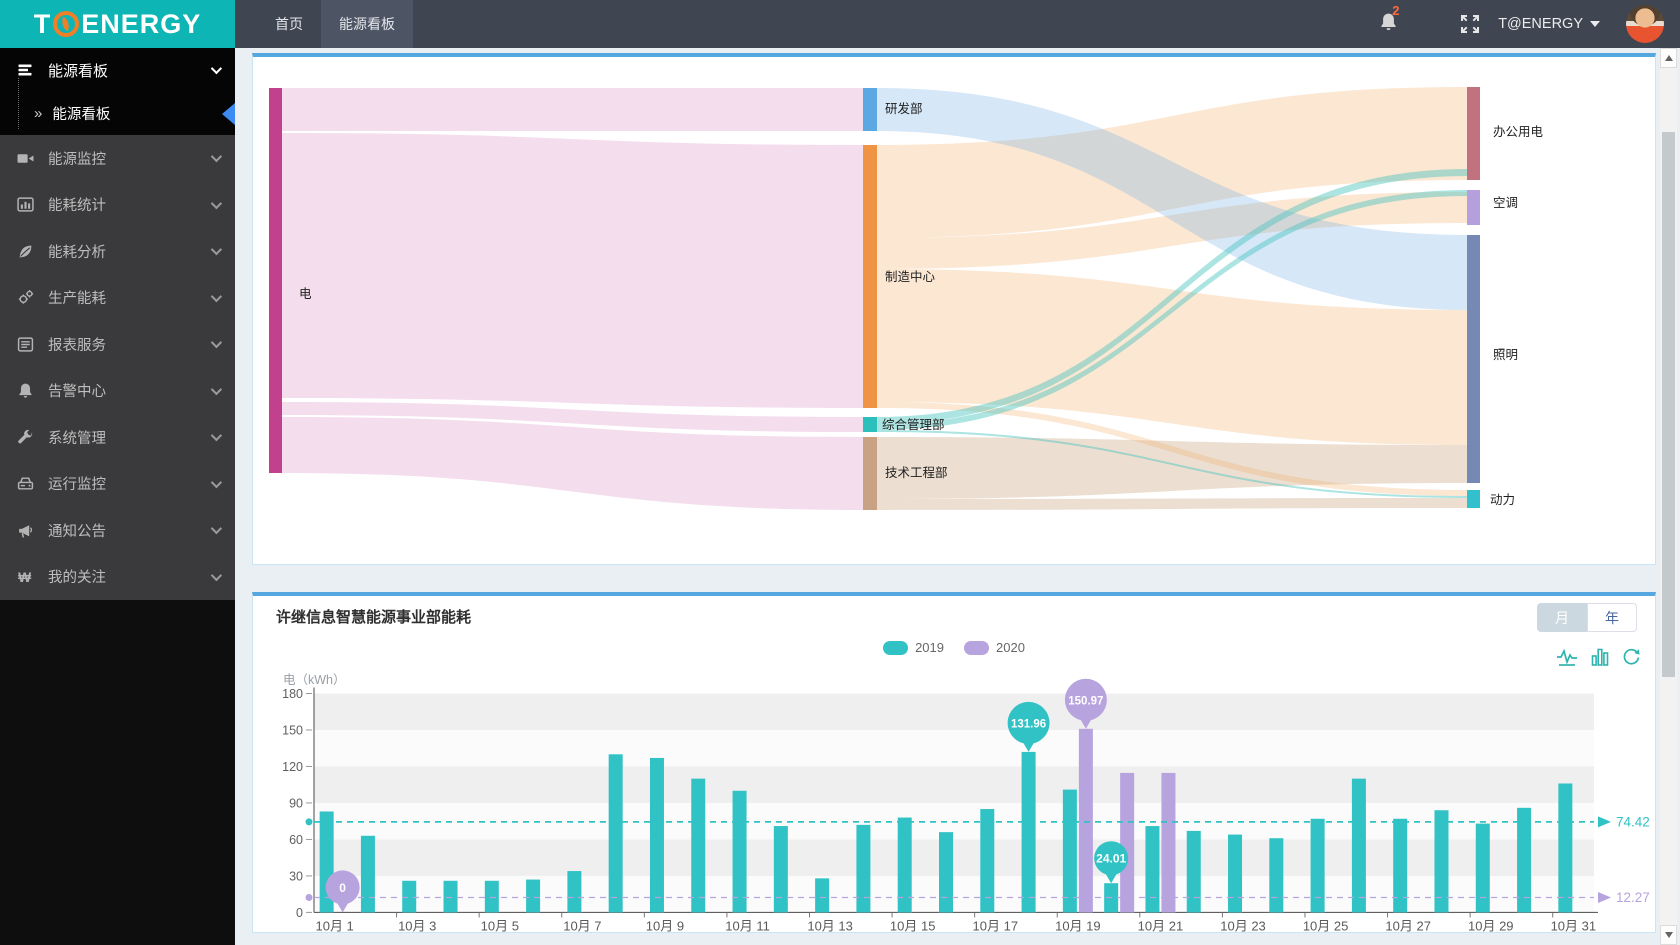  What do you see at coordinates (117, 251) in the screenshot?
I see `sidebar-item-2: 能耗分析` at bounding box center [117, 251].